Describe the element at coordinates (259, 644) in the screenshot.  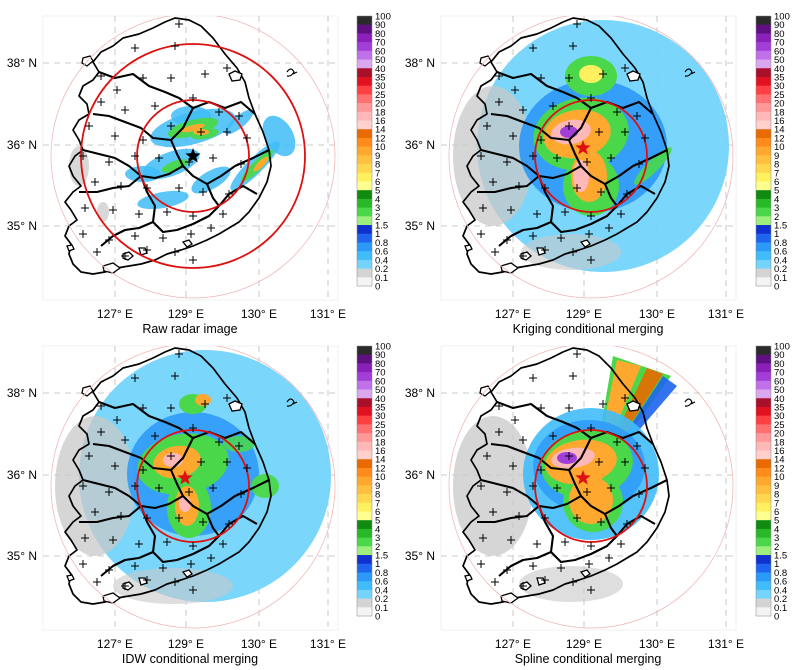
I see `x-tick-label: 130° E` at that location.